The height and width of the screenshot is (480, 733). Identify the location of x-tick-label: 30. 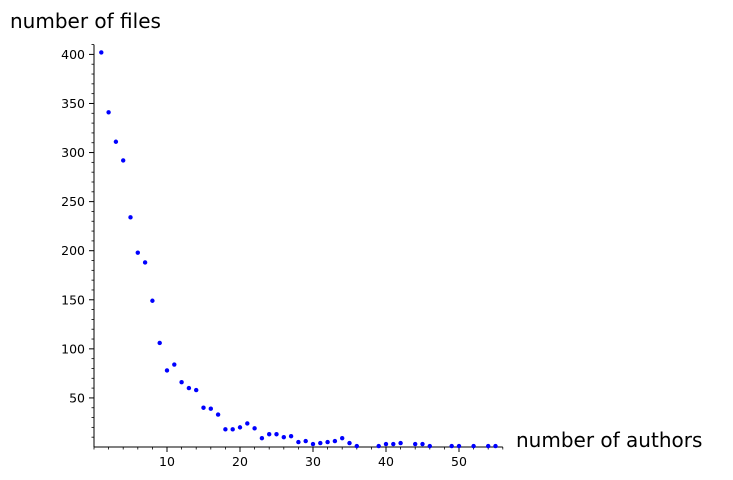
(313, 461).